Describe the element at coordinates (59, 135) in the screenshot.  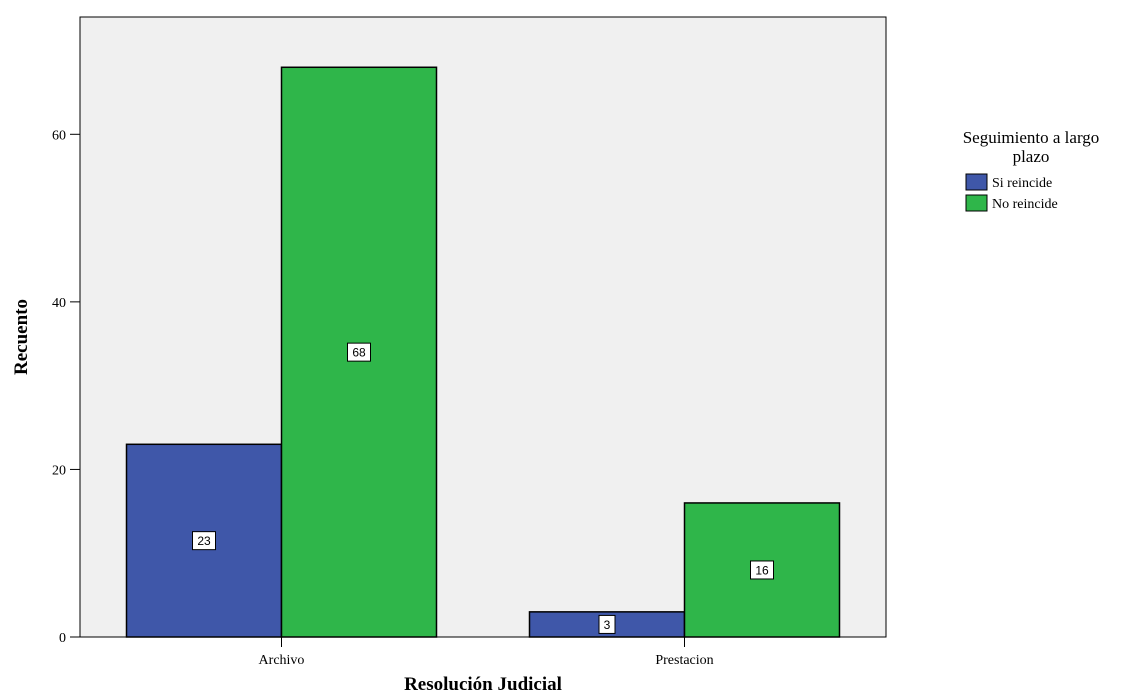
I see `y-tick-label: 60` at that location.